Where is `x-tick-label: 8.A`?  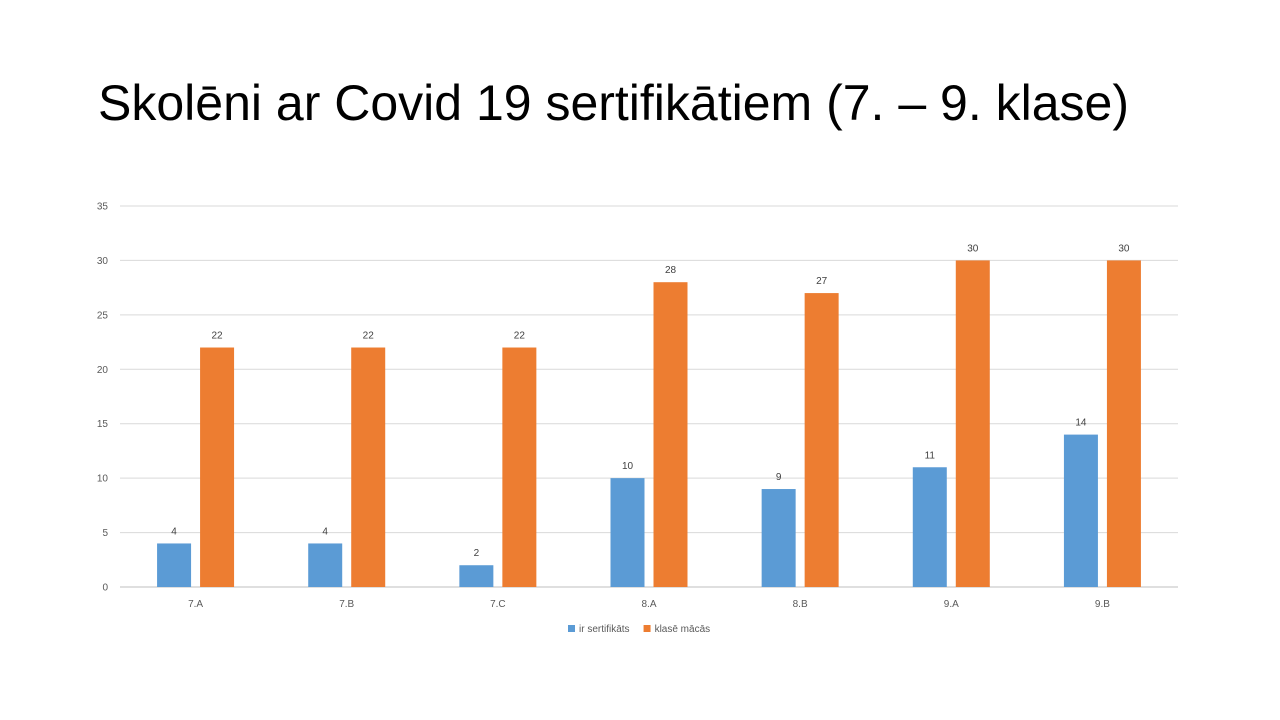
x-tick-label: 8.A is located at coordinates (648, 604).